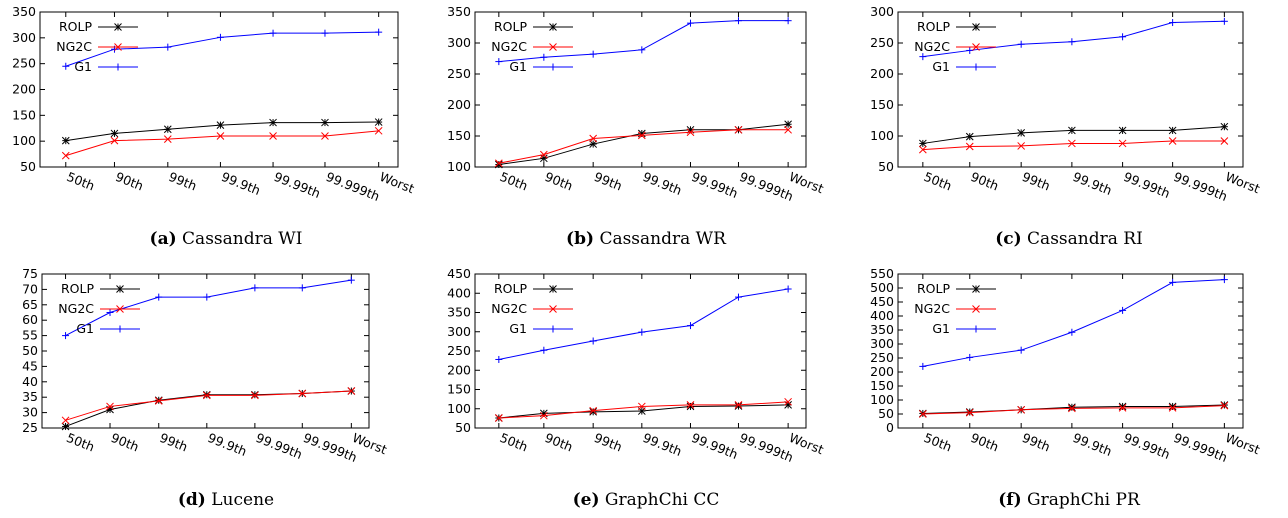 The width and height of the screenshot is (1288, 518). Describe the element at coordinates (1010, 500) in the screenshot. I see `caption-f-label: (f)` at that location.